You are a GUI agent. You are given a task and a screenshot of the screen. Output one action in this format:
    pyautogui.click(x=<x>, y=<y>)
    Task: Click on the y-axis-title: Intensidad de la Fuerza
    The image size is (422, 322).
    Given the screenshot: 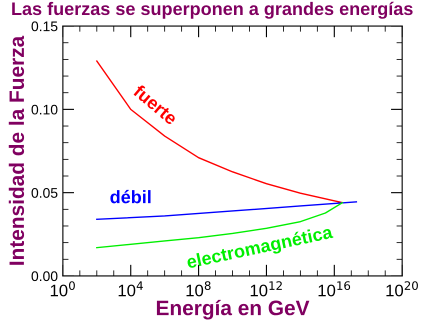 What is the action you would take?
    pyautogui.click(x=16, y=150)
    